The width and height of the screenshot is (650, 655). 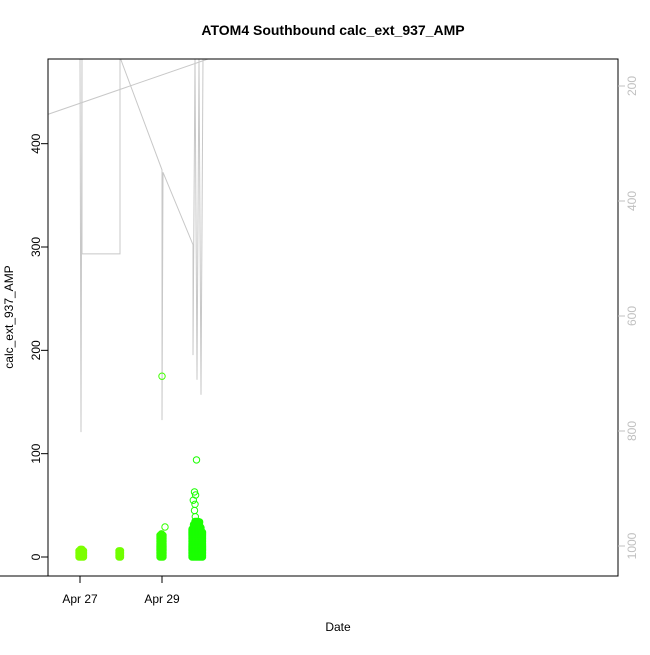 What do you see at coordinates (632, 316) in the screenshot?
I see `y-right-tick-label: 600` at bounding box center [632, 316].